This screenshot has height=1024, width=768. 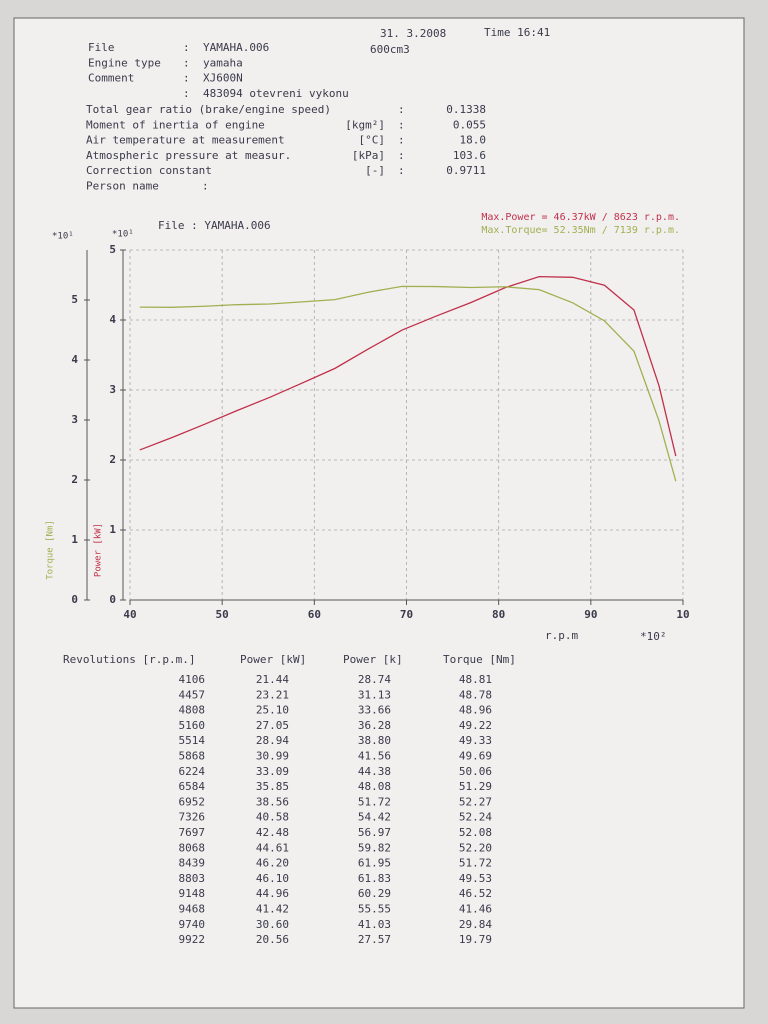 I want to click on table-cell: 38.80, so click(x=374, y=740).